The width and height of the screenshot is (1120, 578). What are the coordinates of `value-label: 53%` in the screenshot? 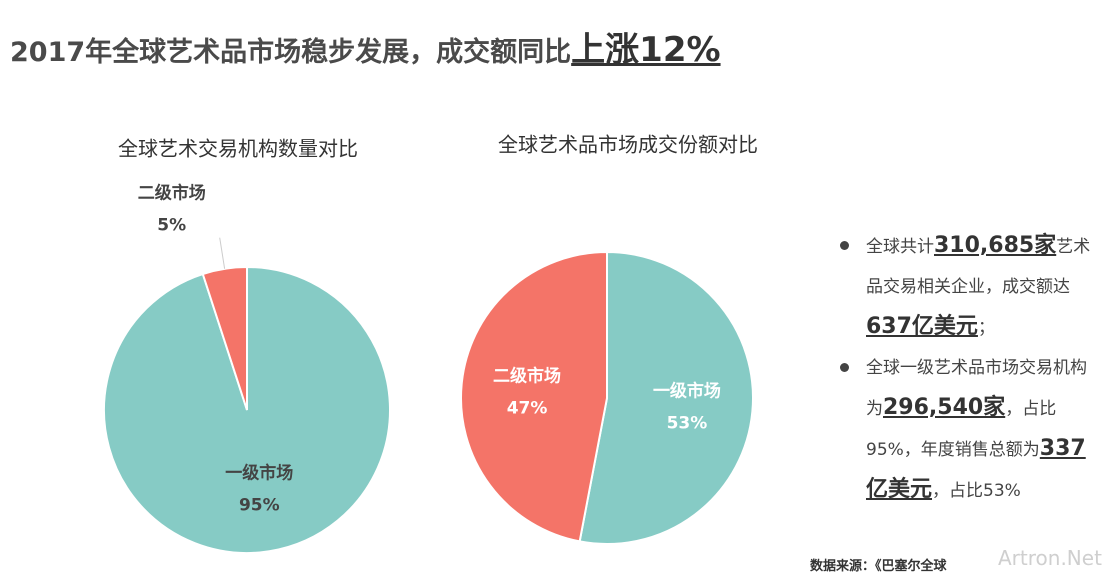 It's located at (687, 424).